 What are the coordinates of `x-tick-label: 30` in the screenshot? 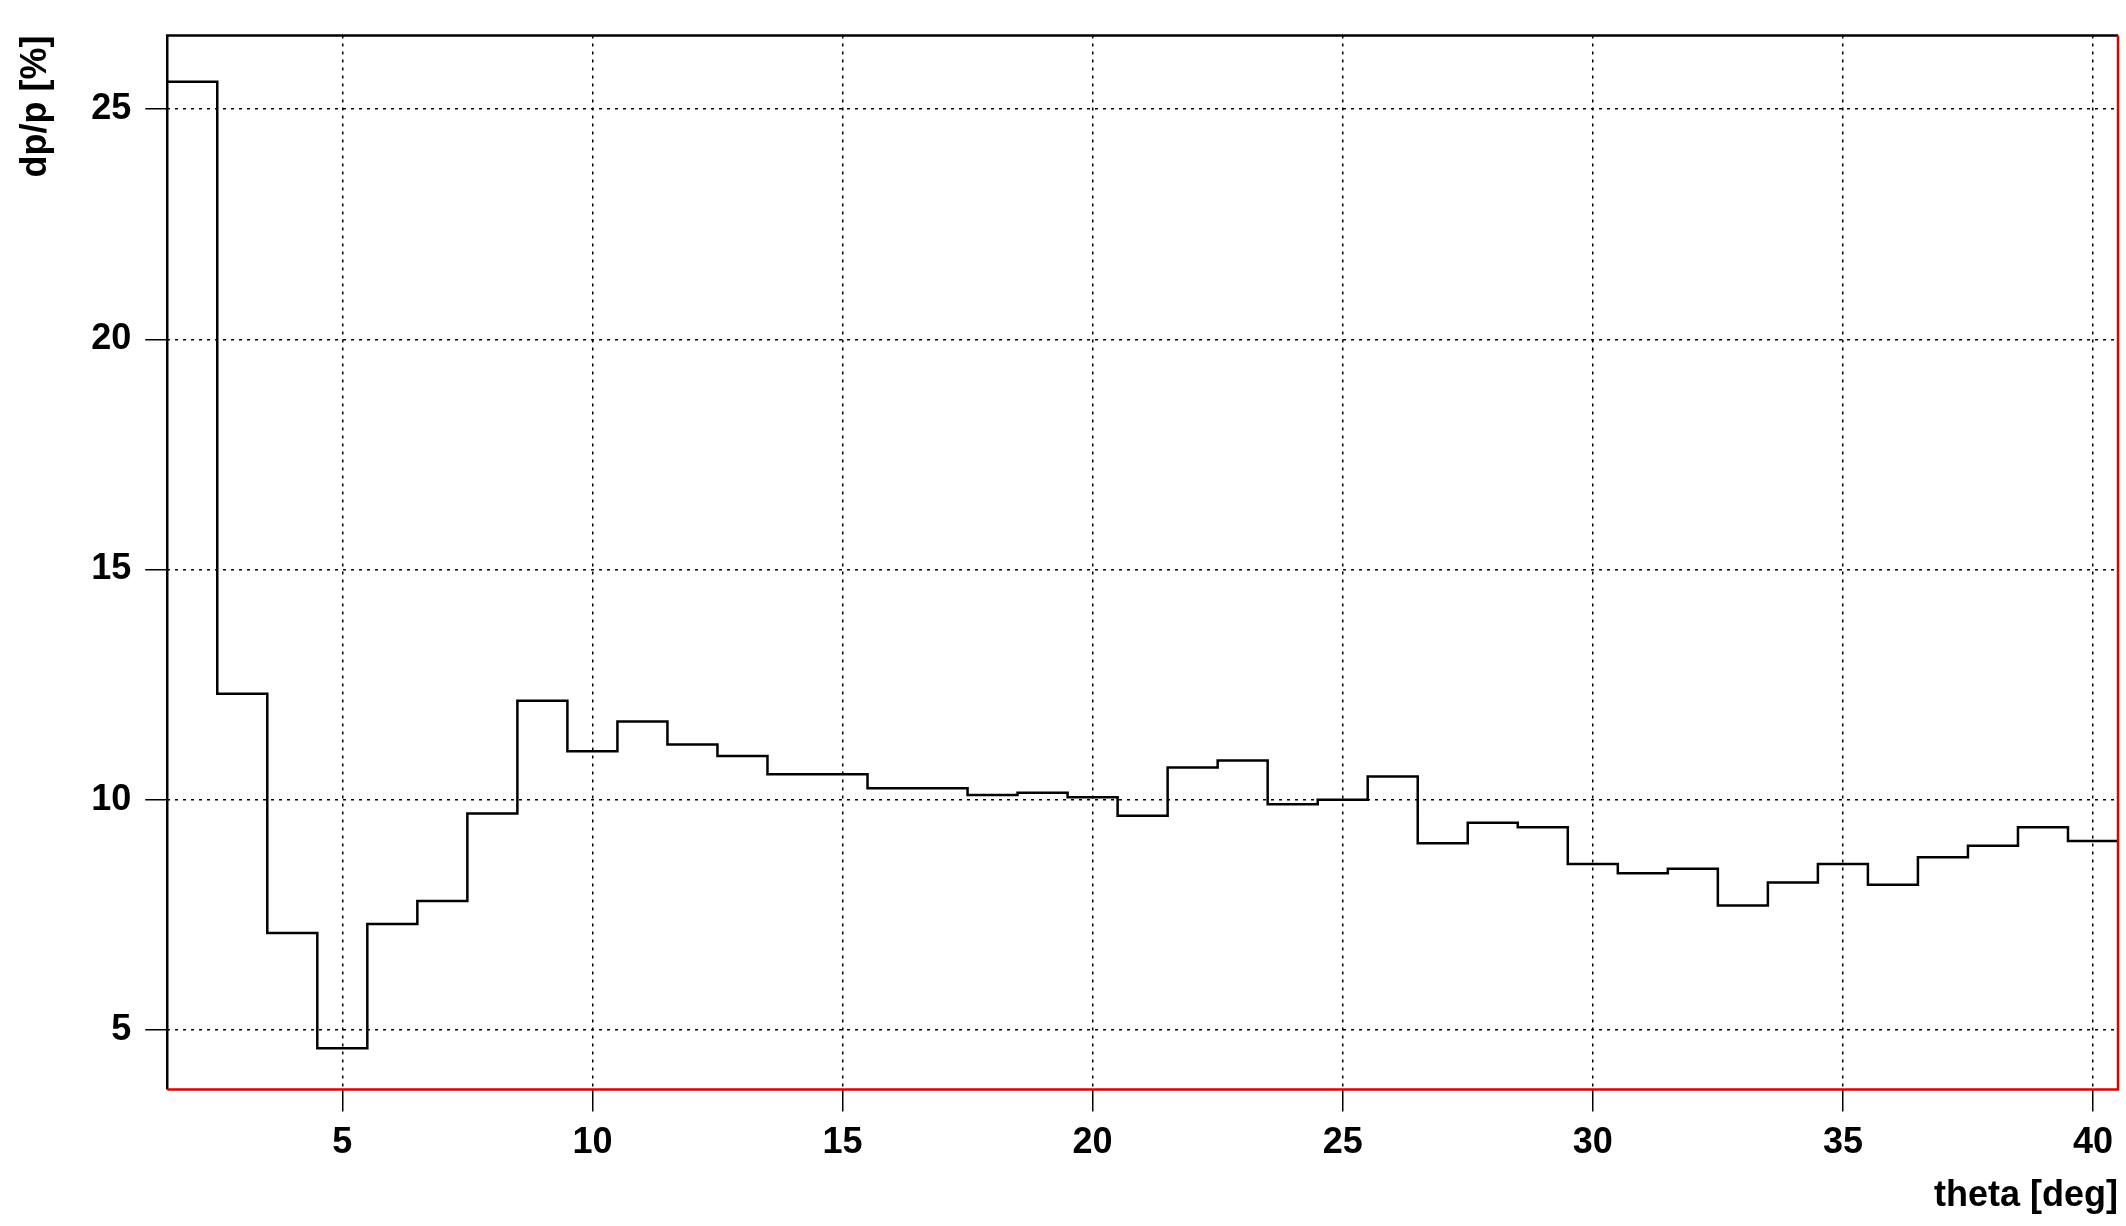 It's located at (1592, 1141).